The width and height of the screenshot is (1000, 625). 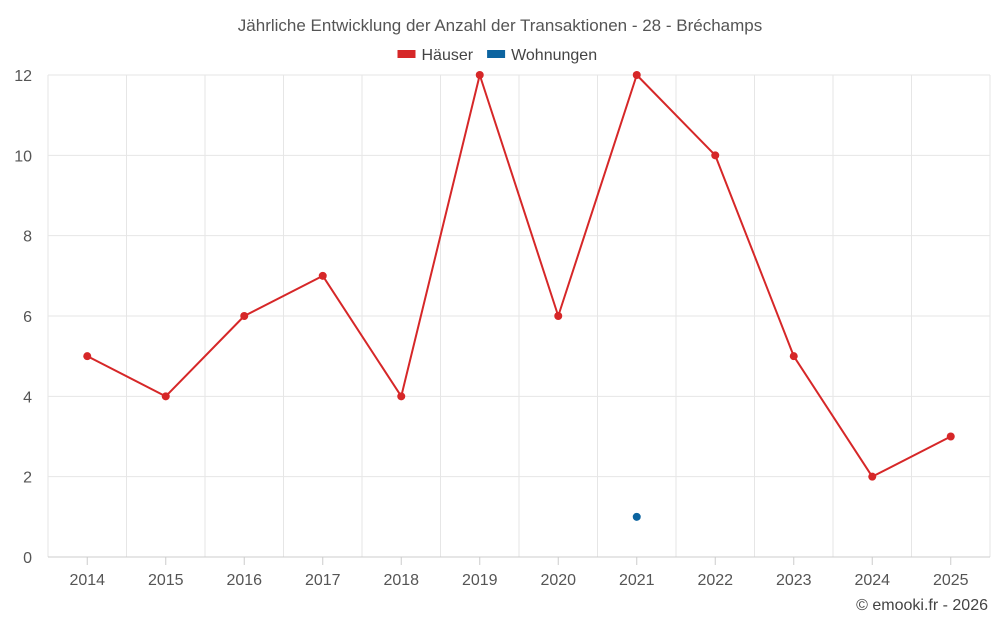 What do you see at coordinates (323, 580) in the screenshot?
I see `x-tick-label: 2017` at bounding box center [323, 580].